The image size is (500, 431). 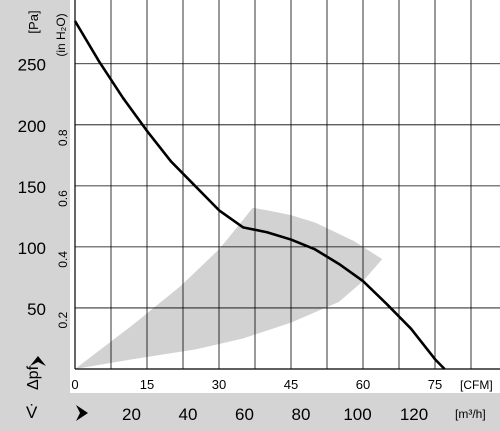 I want to click on y-axis-symbol: Δpf, so click(x=33, y=377).